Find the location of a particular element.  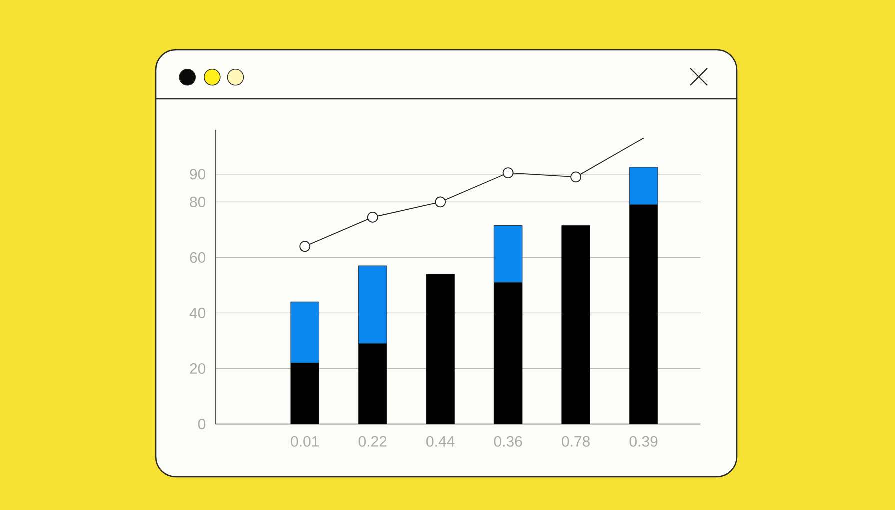

y-tick-label: 80 is located at coordinates (198, 202).